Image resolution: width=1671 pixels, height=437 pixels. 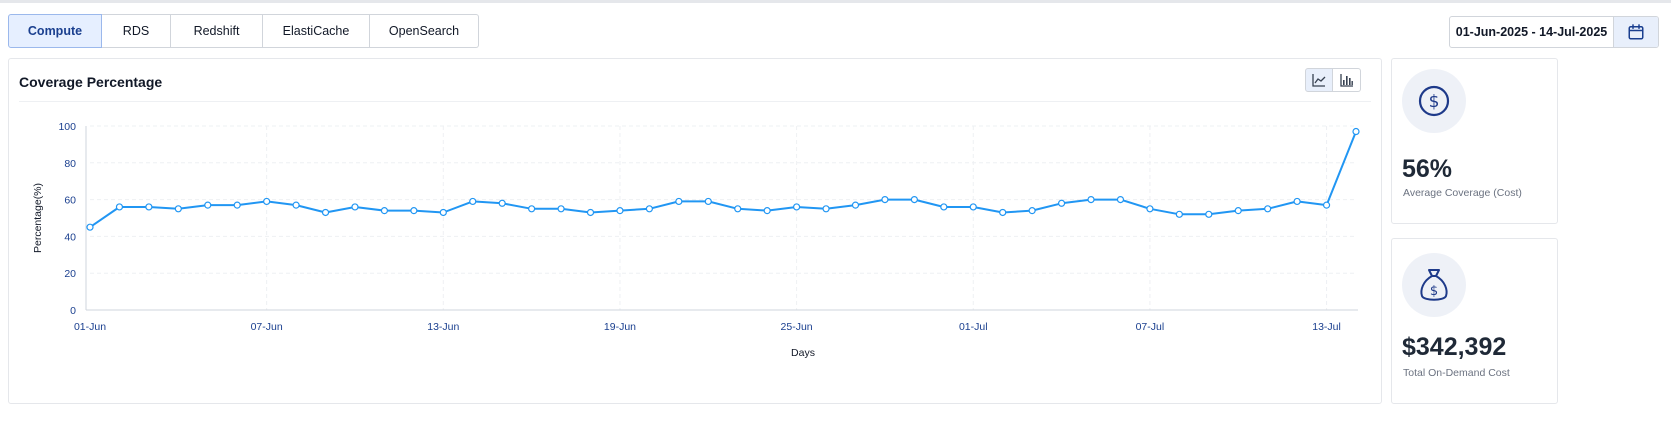 What do you see at coordinates (1150, 327) in the screenshot?
I see `x-tick-label: 07-Jul` at bounding box center [1150, 327].